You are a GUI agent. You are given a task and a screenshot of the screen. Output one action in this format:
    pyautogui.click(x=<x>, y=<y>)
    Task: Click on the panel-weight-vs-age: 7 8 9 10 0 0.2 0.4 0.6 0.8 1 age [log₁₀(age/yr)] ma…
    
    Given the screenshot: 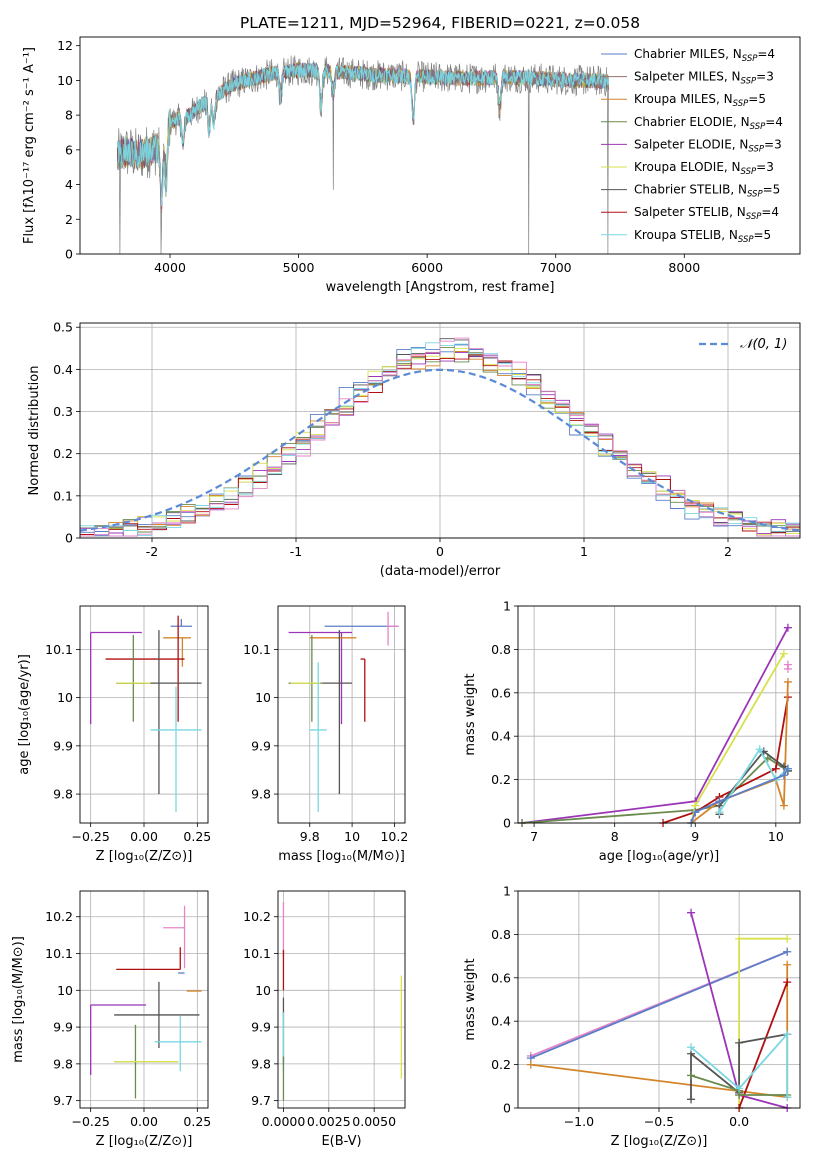 What is the action you would take?
    pyautogui.click(x=632, y=731)
    